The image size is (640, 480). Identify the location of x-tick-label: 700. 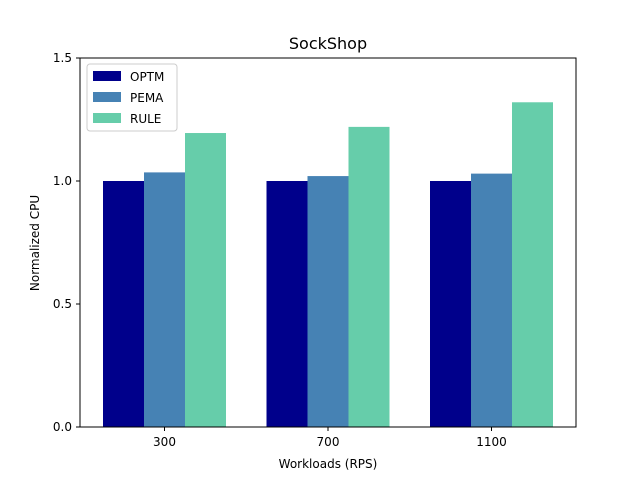
(328, 442).